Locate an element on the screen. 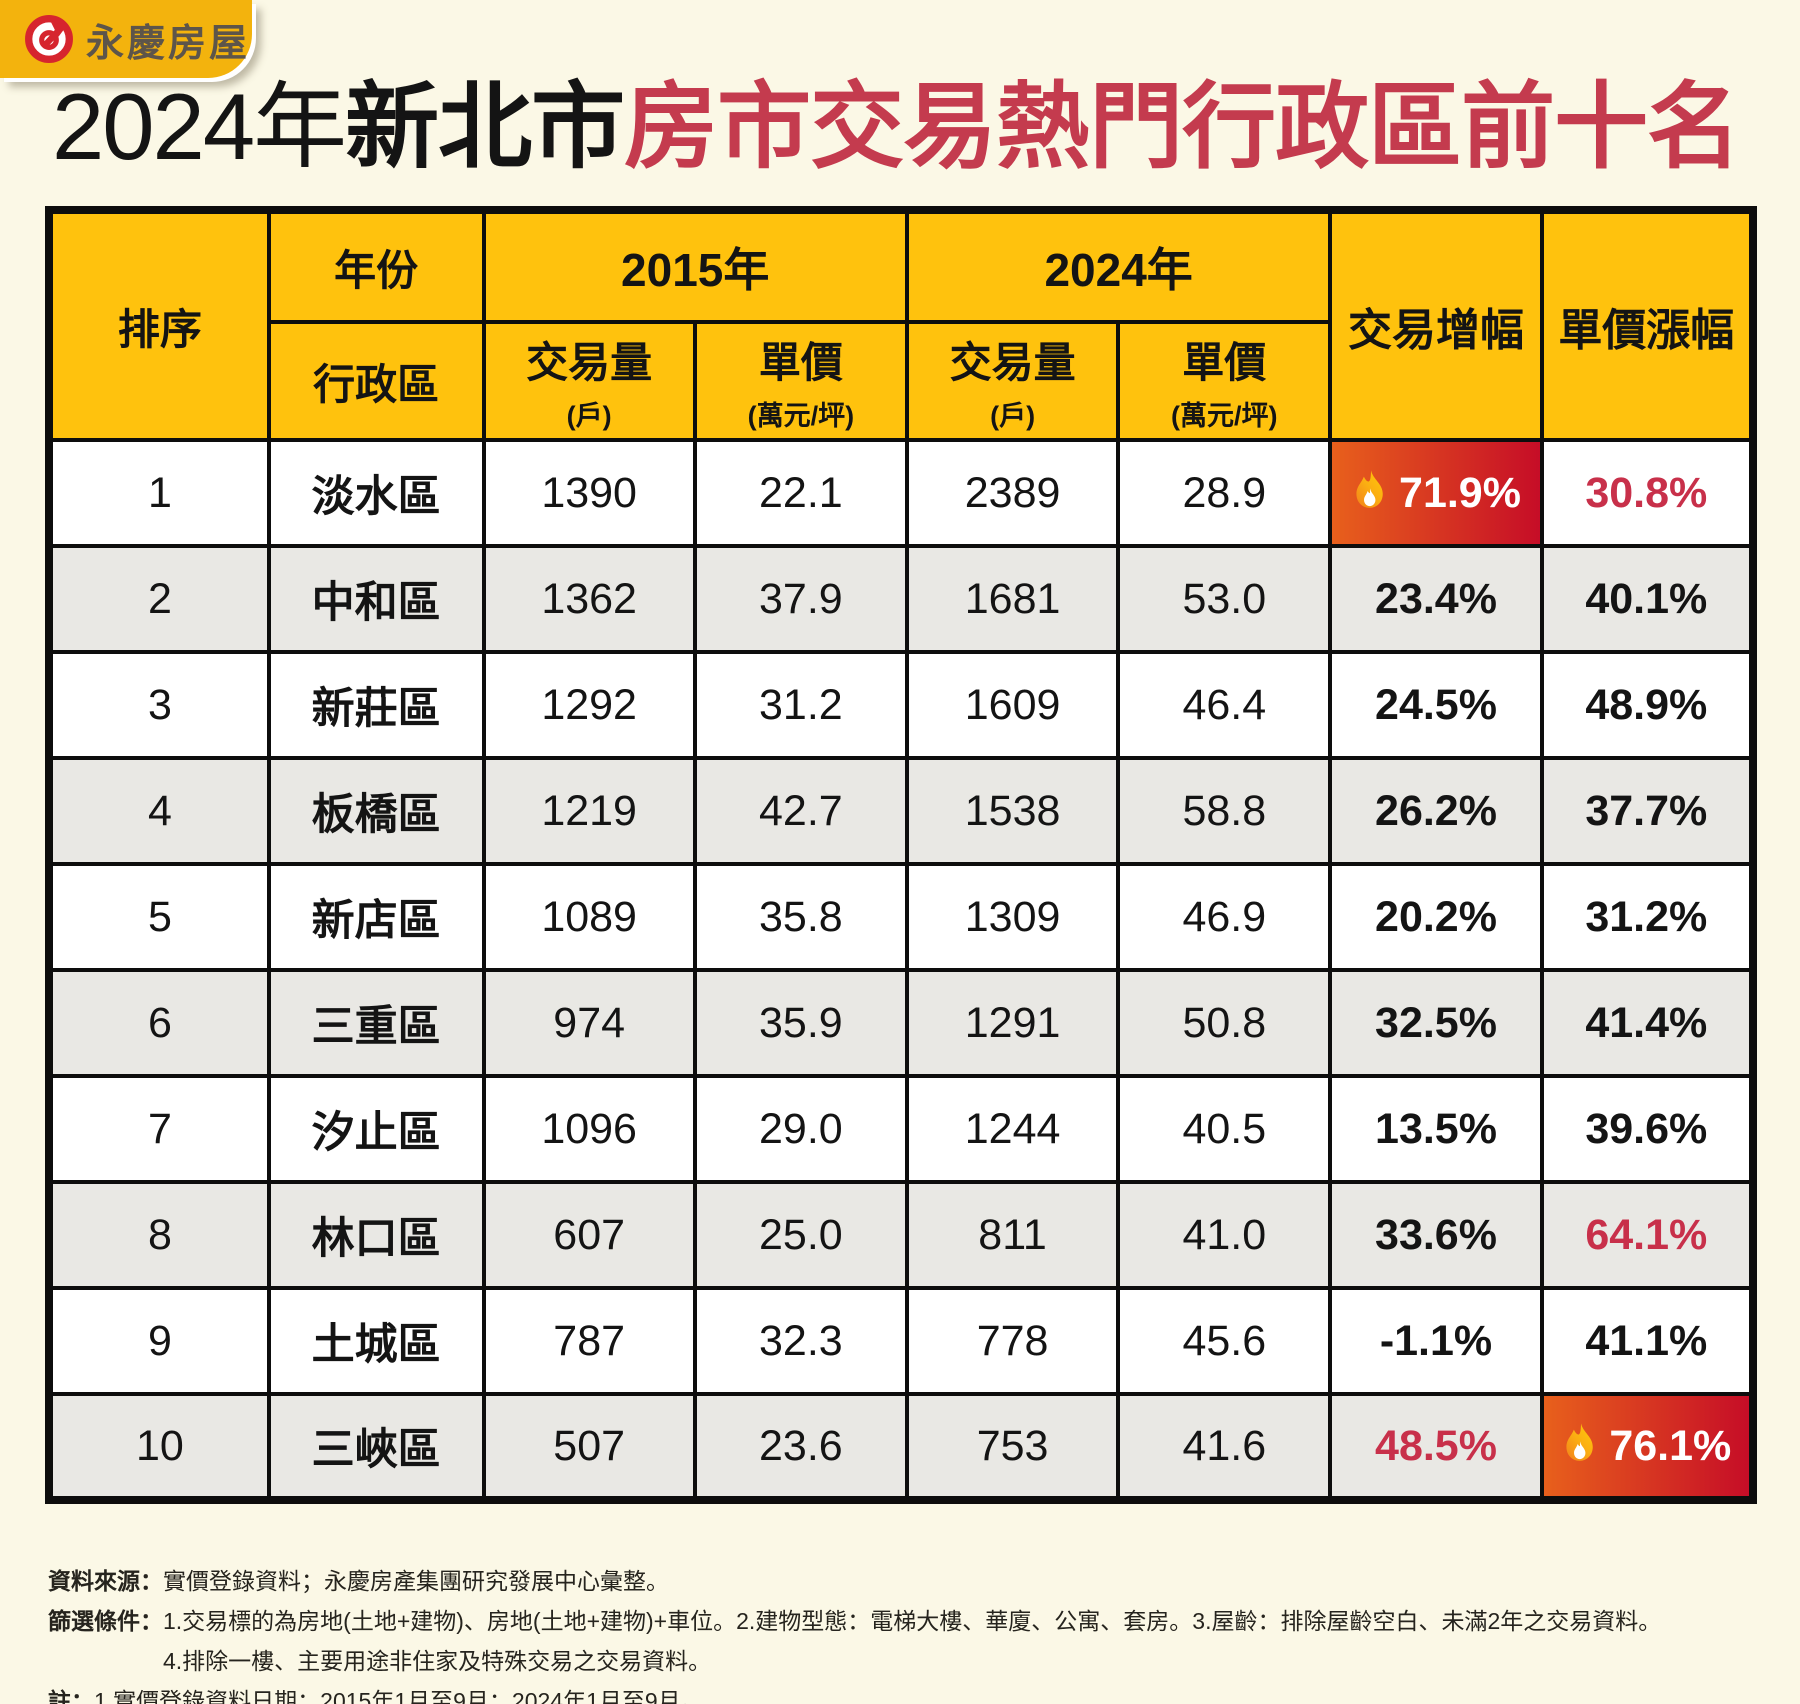 The image size is (1800, 1704). volume-2015-cell: 1089 is located at coordinates (589, 917).